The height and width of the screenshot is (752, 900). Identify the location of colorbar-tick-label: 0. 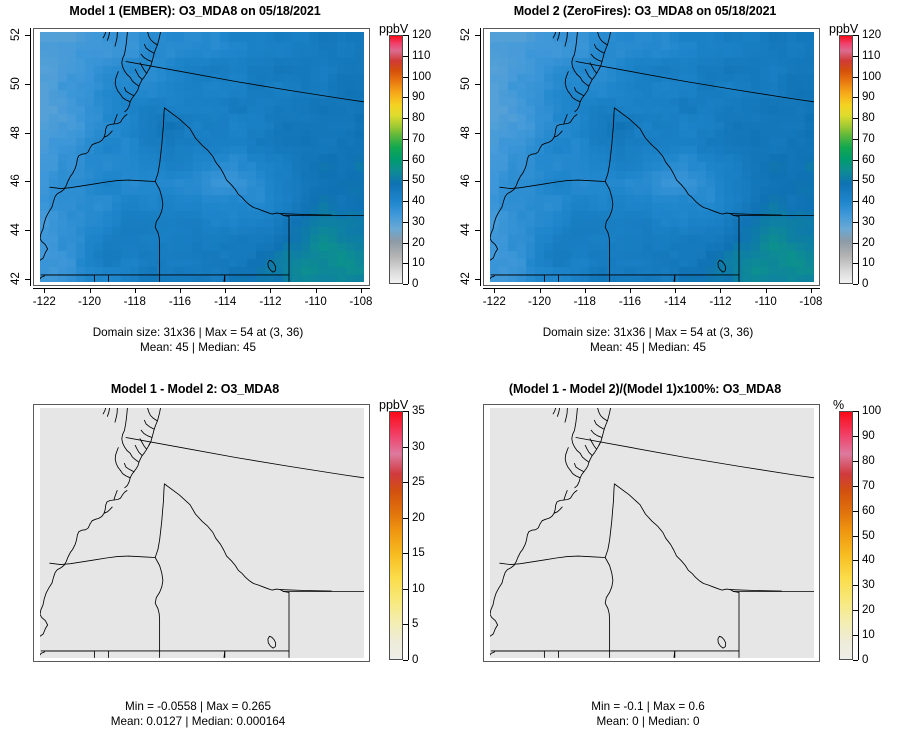
(865, 660).